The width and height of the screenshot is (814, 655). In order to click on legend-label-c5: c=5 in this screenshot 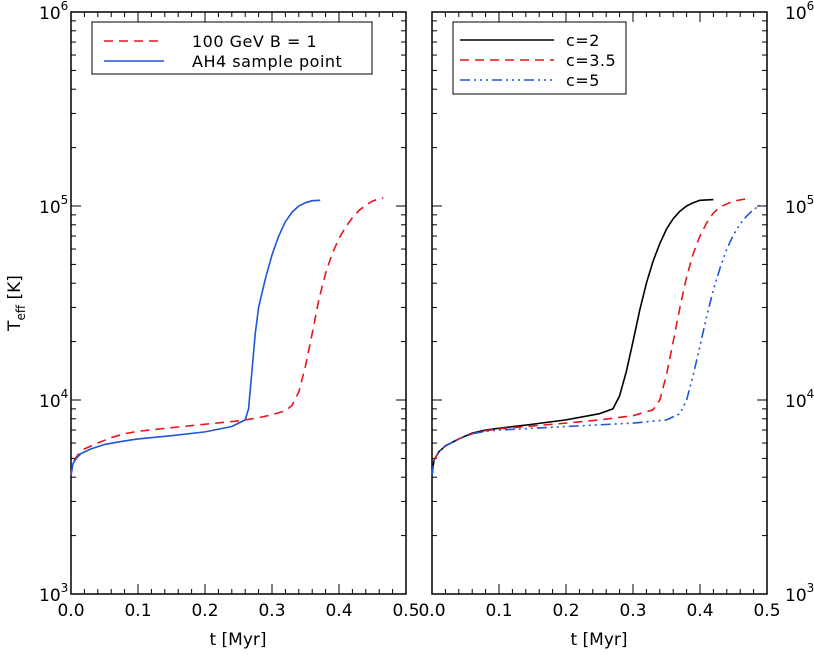, I will do `click(583, 80)`.